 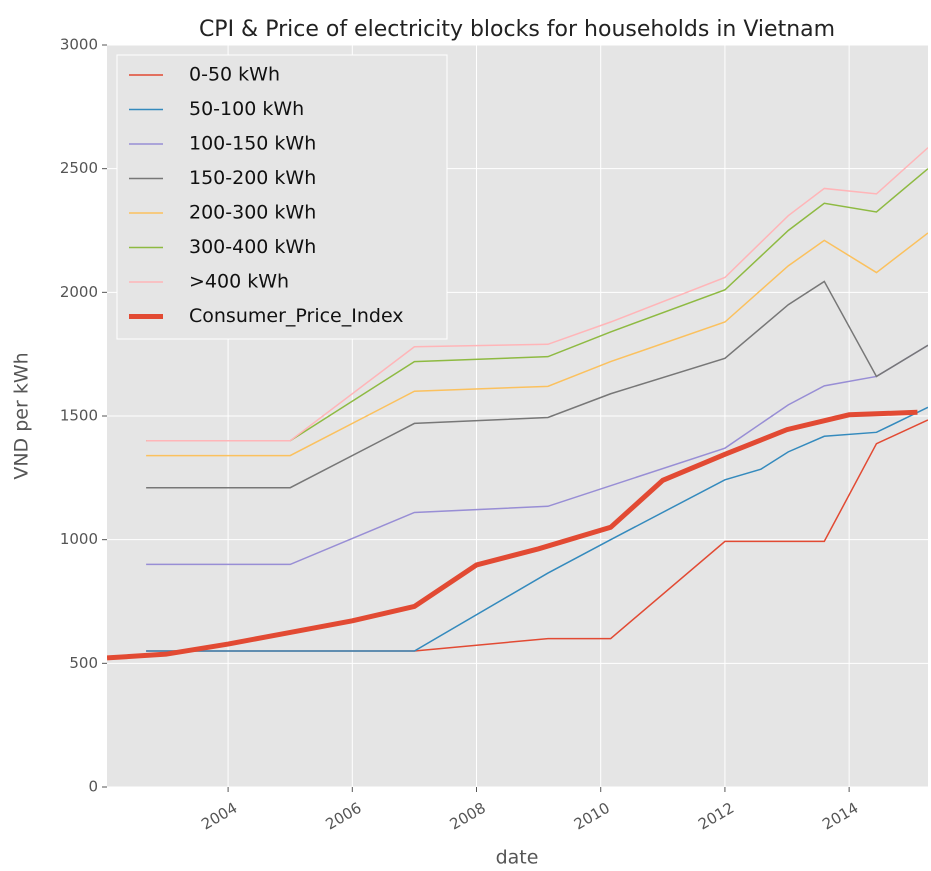 What do you see at coordinates (252, 247) in the screenshot?
I see `legend-label: 300-400 kWh` at bounding box center [252, 247].